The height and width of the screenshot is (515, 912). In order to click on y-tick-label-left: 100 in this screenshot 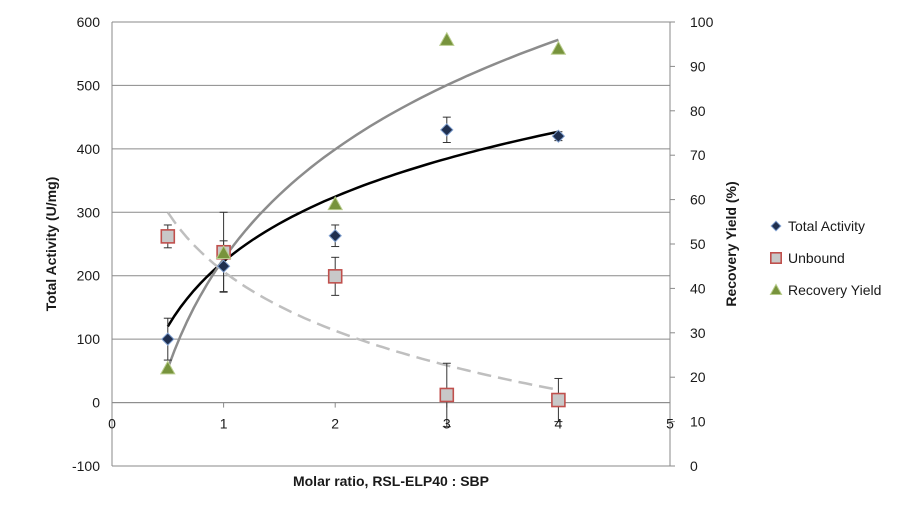, I will do `click(89, 339)`.